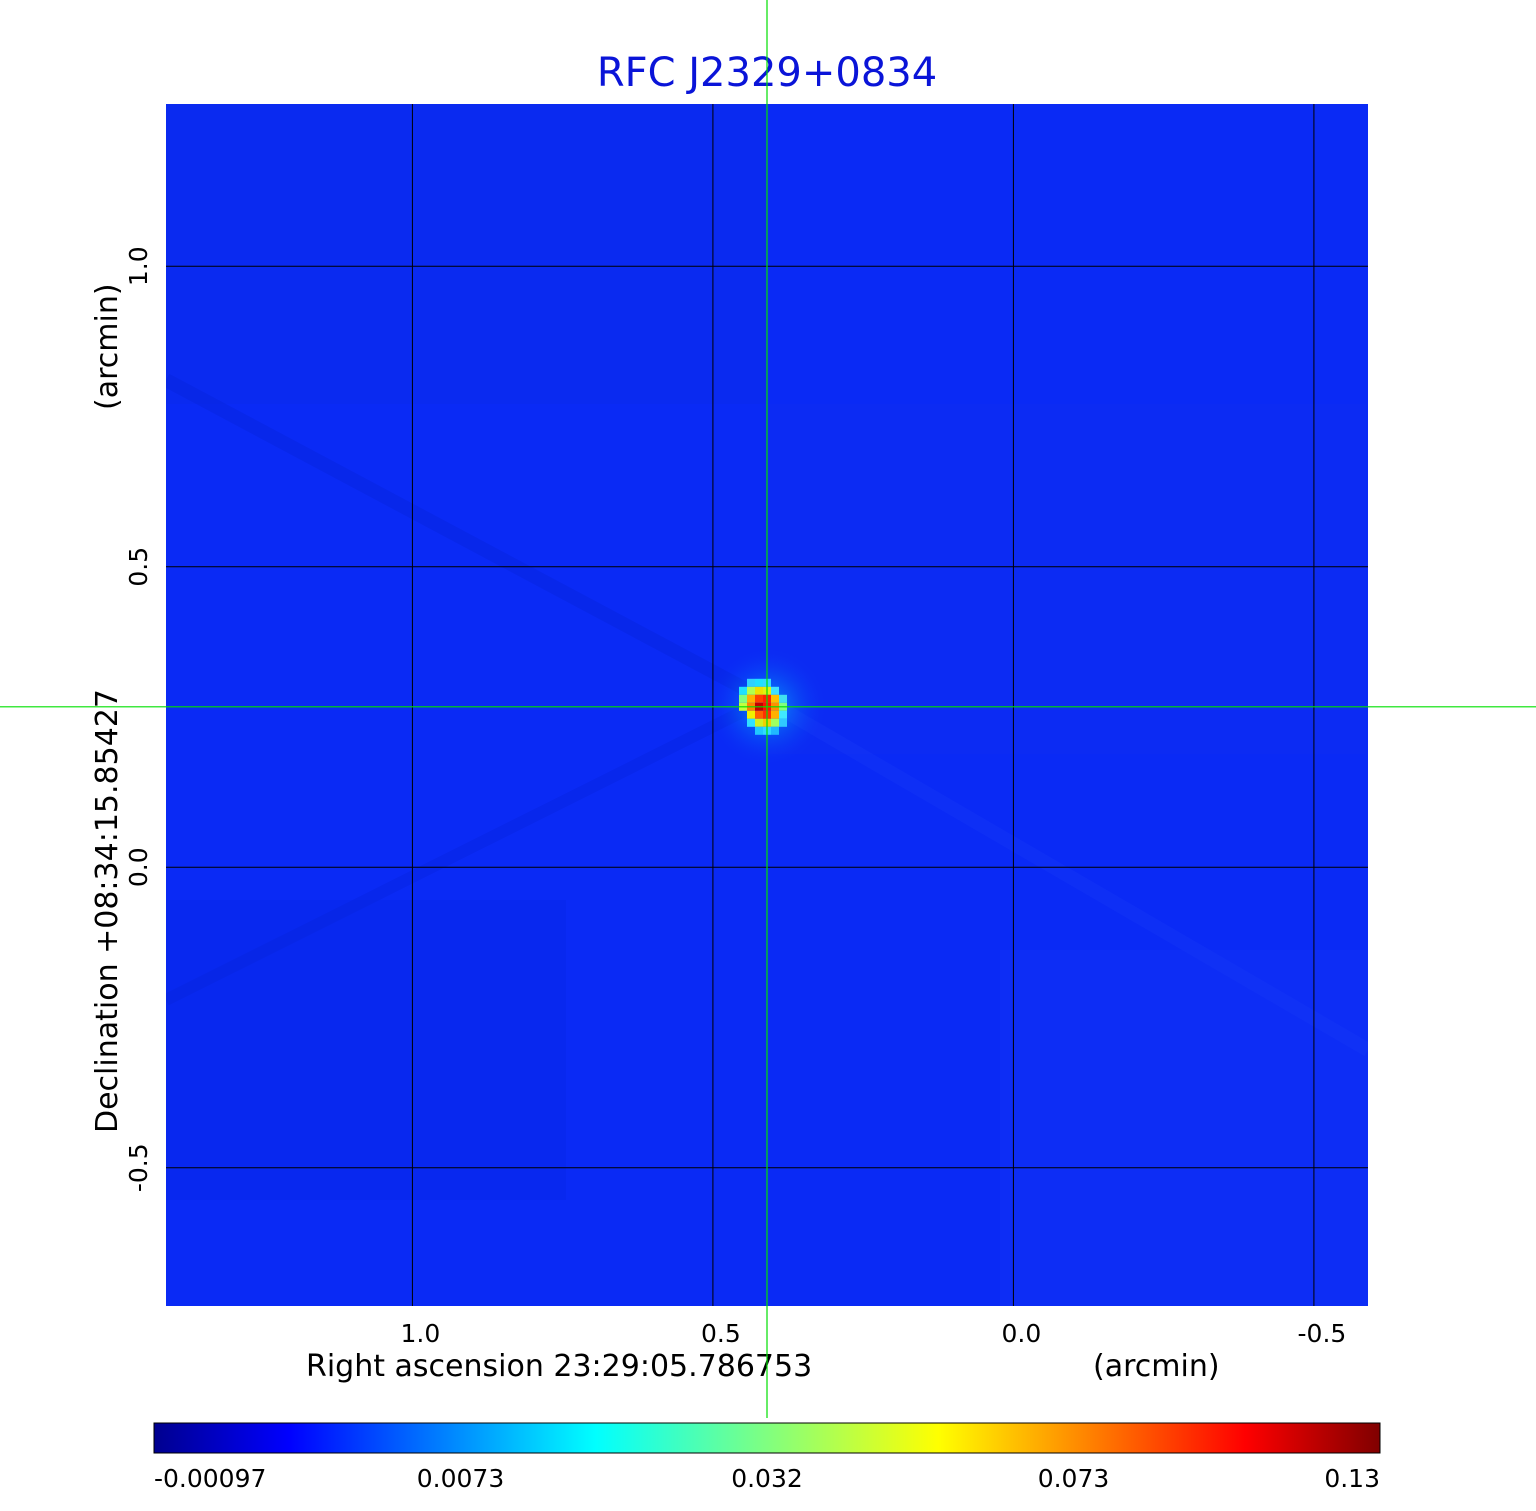 The width and height of the screenshot is (1536, 1511). What do you see at coordinates (1074, 1478) in the screenshot?
I see `colorbar-tick-label: 0.073` at bounding box center [1074, 1478].